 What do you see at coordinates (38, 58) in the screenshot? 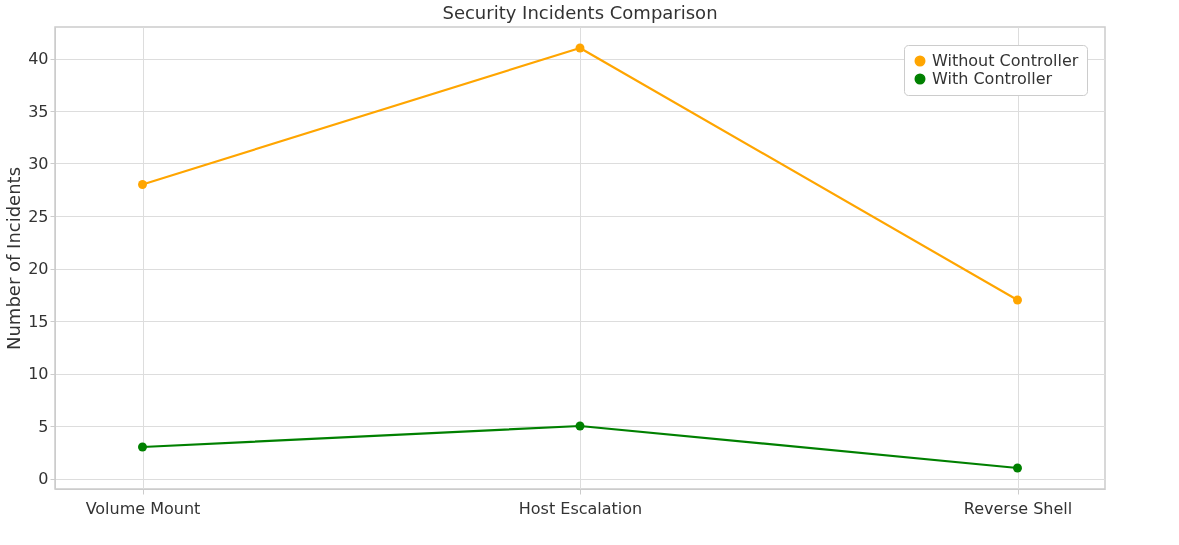
I see `y-tick-label: 40` at bounding box center [38, 58].